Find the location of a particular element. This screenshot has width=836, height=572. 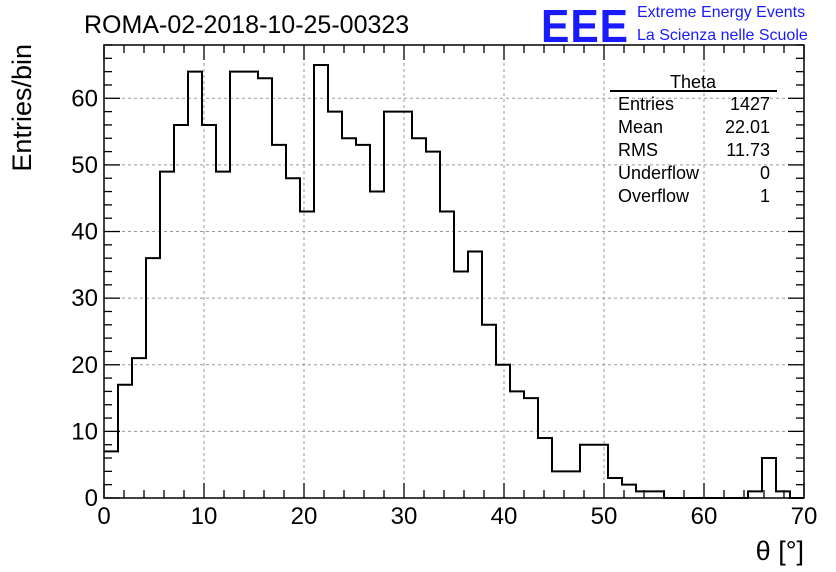

eee-logo-line1: Extreme Energy Events is located at coordinates (721, 12).